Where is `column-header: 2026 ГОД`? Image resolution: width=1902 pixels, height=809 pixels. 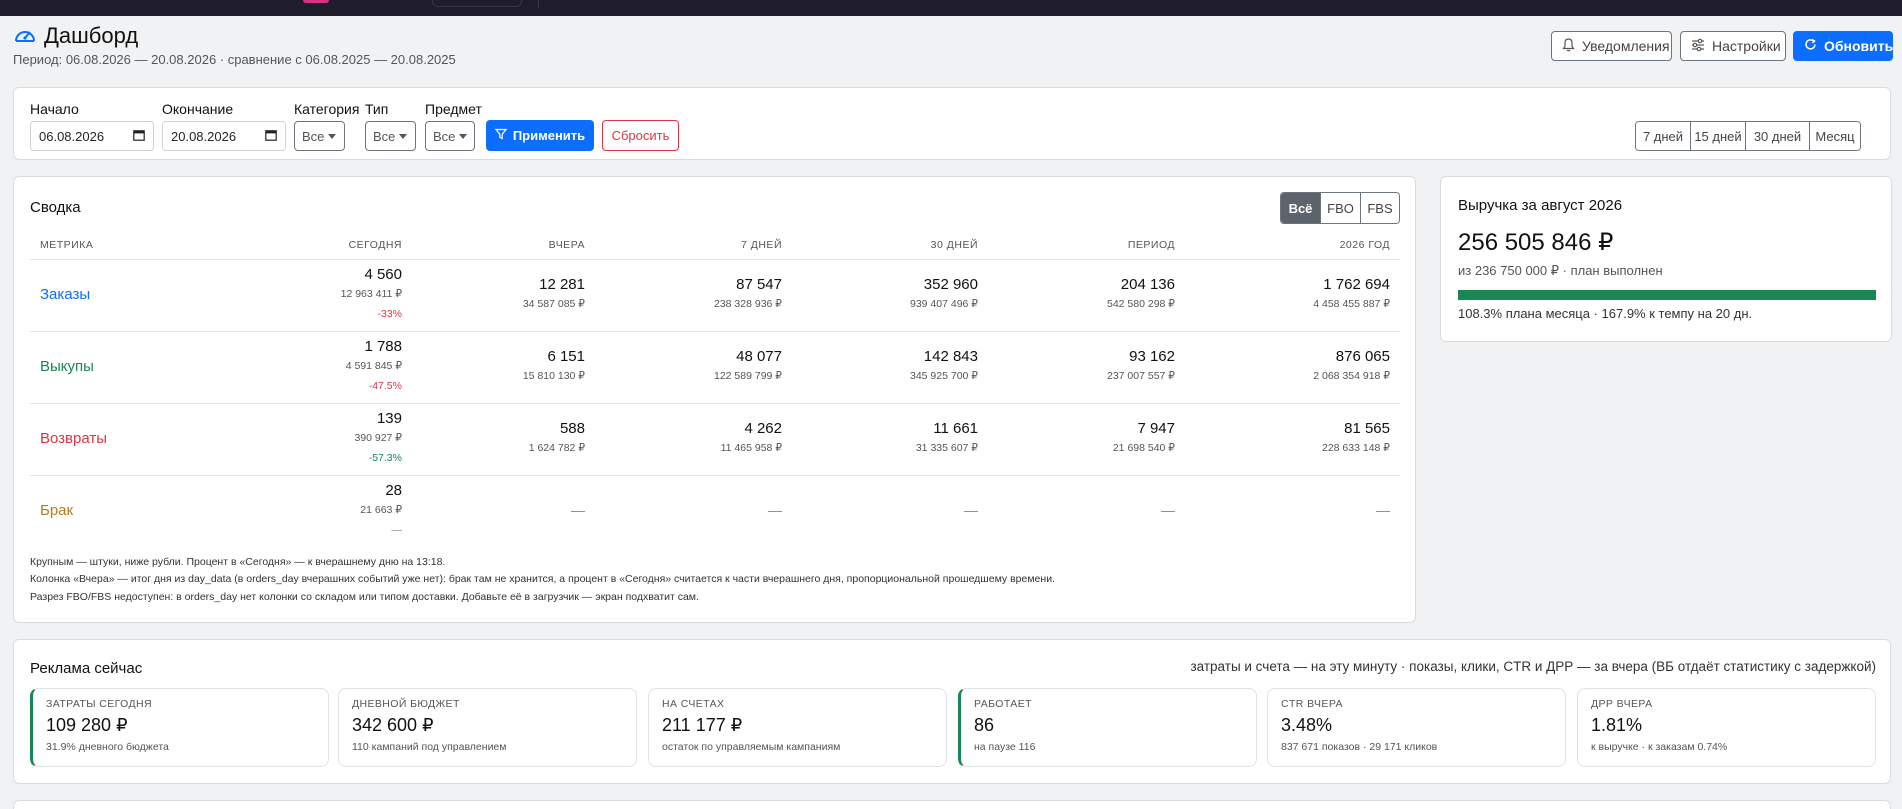
column-header: 2026 ГОД is located at coordinates (1364, 245).